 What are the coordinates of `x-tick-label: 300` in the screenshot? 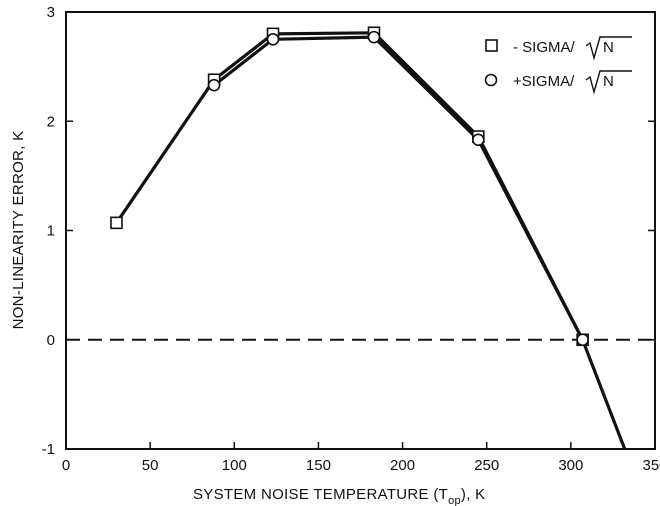 It's located at (570, 465).